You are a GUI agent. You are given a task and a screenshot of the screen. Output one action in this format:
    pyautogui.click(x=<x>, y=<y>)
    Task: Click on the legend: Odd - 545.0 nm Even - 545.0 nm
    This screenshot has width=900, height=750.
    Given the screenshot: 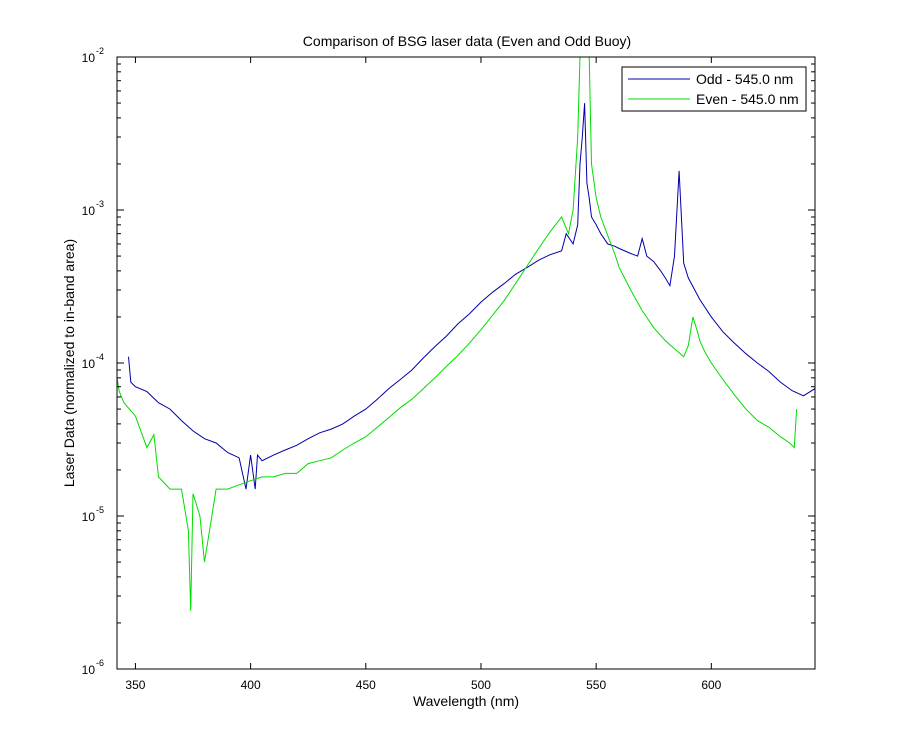 What is the action you would take?
    pyautogui.click(x=714, y=89)
    